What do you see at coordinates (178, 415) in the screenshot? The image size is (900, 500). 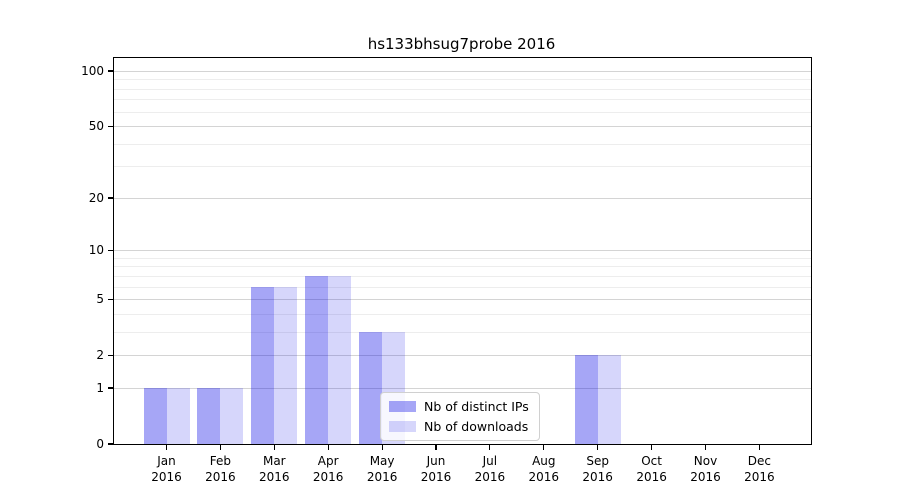 I see `bar-nb-of-downloads-jan` at bounding box center [178, 415].